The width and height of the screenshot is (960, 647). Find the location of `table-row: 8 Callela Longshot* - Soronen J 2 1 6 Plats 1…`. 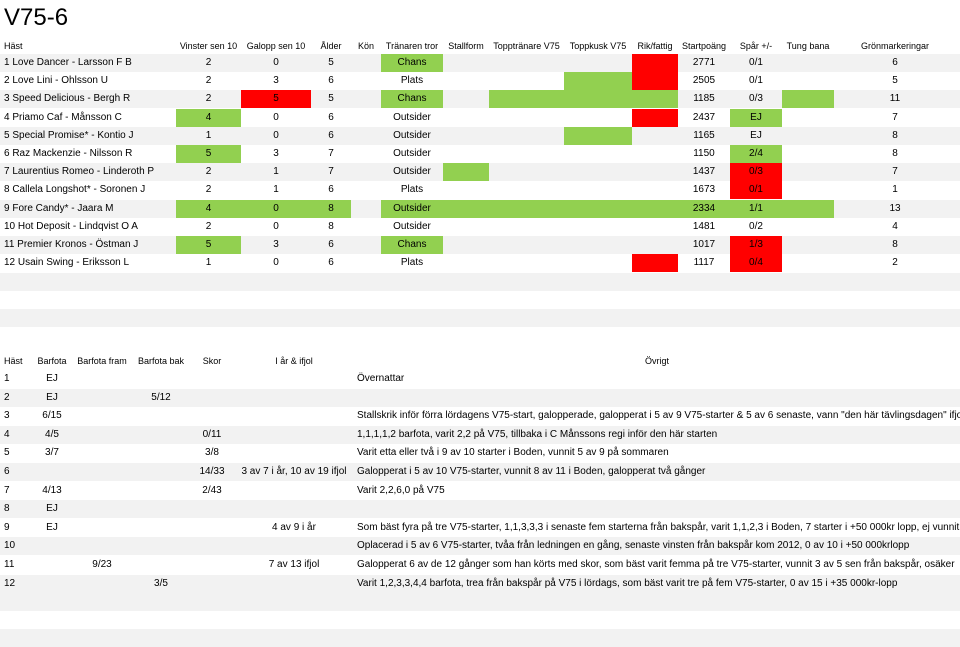

table-row: 8 Callela Longshot* - Soronen J 2 1 6 Plats 1… is located at coordinates (480, 190).